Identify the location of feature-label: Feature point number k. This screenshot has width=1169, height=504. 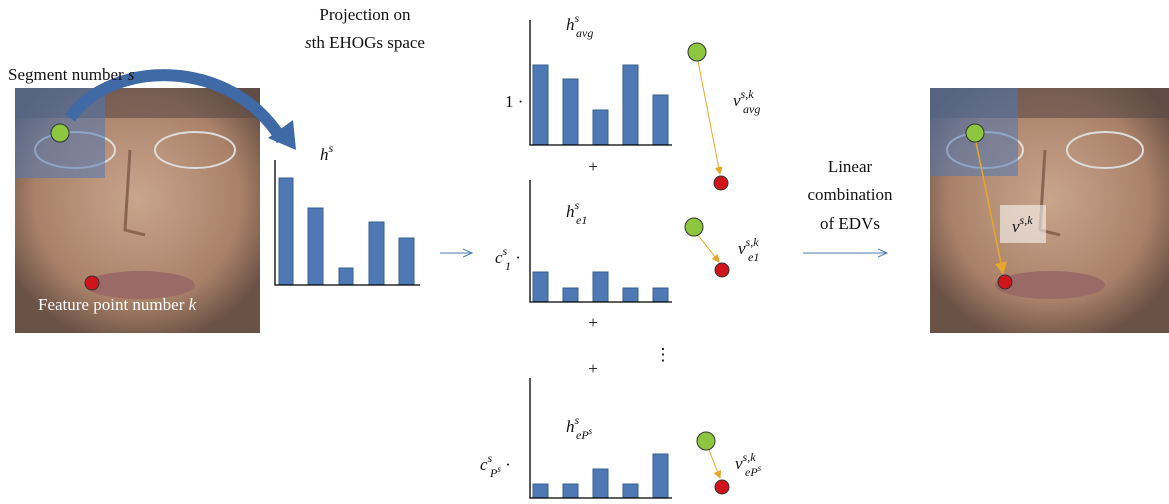
(117, 304).